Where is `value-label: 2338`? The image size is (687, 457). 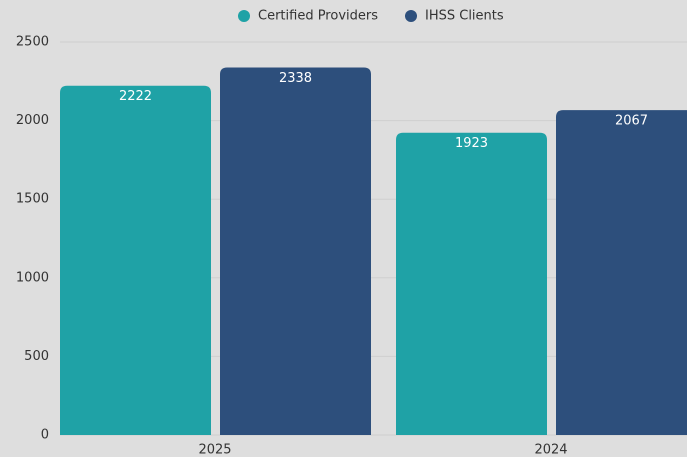
value-label: 2338 is located at coordinates (295, 78).